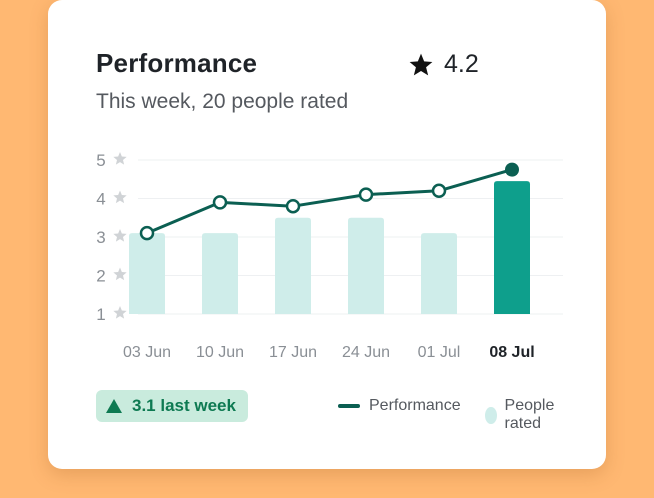 This screenshot has height=498, width=654. Describe the element at coordinates (529, 414) in the screenshot. I see `legend-label-people-rated: People rated` at that location.